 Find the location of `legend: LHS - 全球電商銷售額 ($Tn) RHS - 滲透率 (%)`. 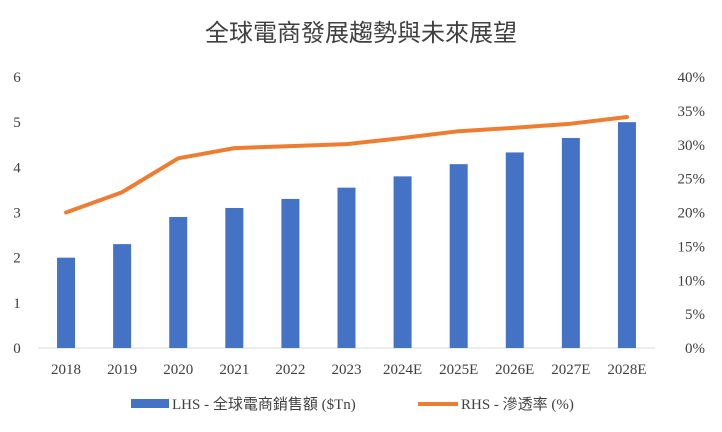

legend: LHS - 全球電商銷售額 ($Tn) RHS - 滲透率 (%) is located at coordinates (352, 404).